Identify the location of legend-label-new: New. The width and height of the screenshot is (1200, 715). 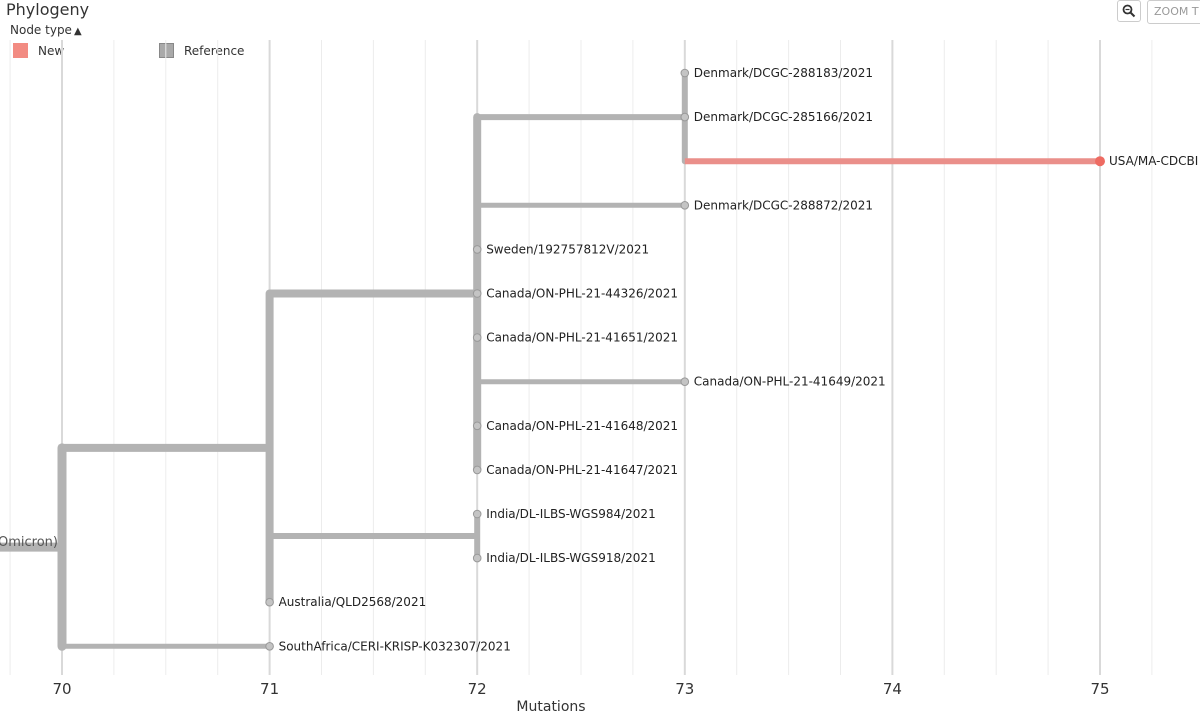
(51, 50).